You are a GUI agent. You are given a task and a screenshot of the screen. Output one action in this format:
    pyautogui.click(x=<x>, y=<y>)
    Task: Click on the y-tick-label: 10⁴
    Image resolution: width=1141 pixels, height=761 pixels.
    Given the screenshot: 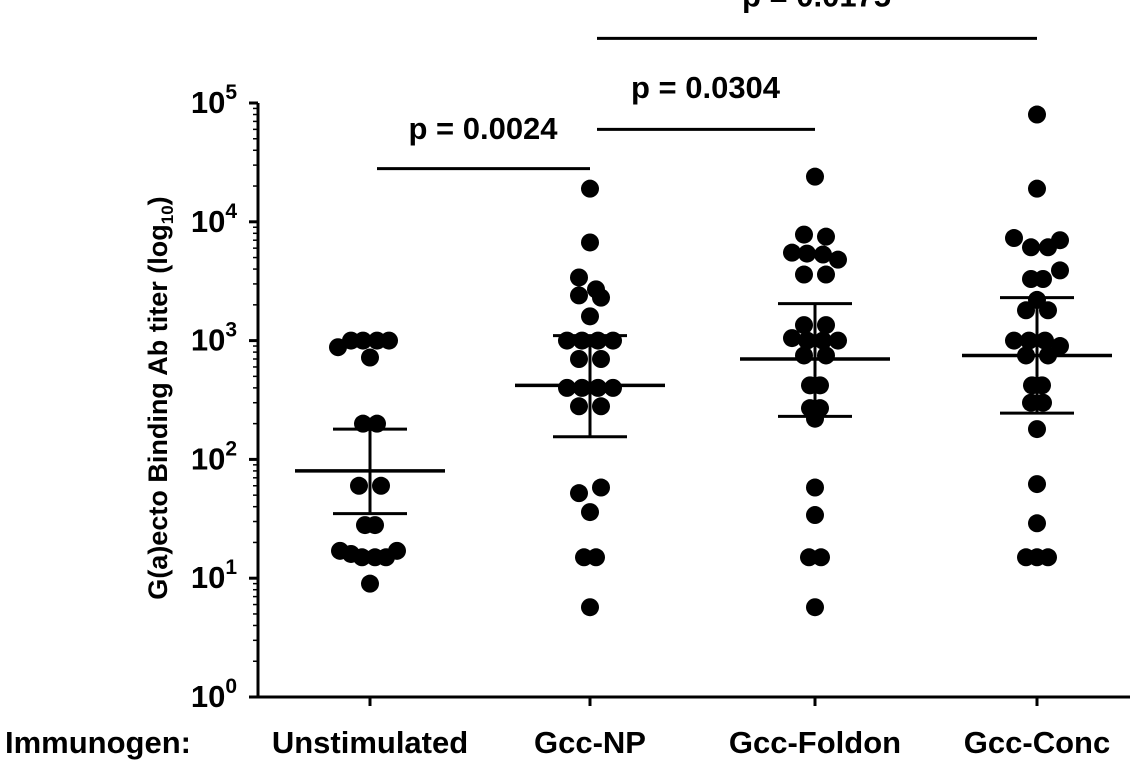 What is the action you would take?
    pyautogui.click(x=214, y=219)
    